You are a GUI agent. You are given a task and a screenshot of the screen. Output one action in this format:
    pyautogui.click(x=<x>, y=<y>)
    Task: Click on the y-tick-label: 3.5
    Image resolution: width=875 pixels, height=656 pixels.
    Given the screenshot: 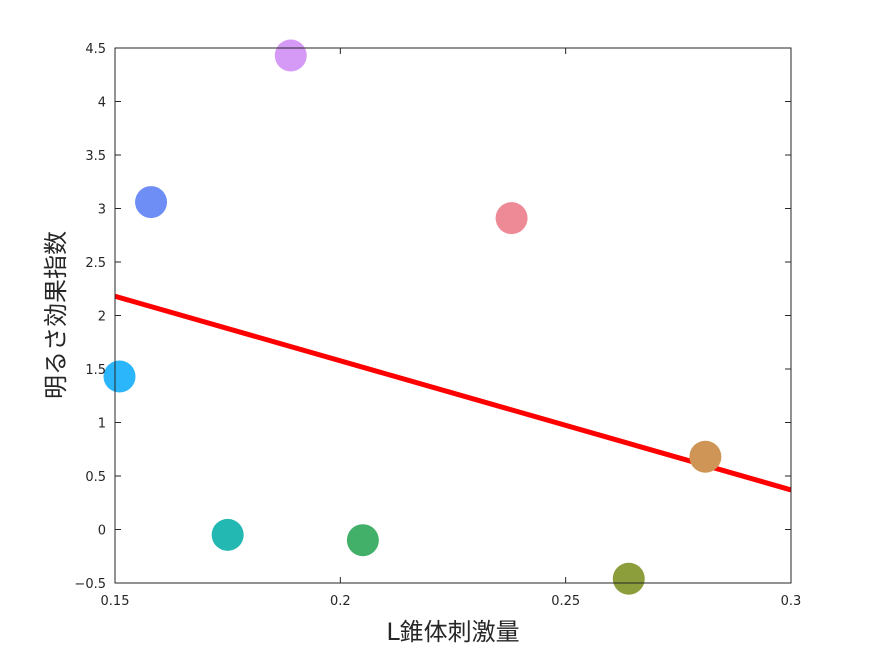 What is the action you would take?
    pyautogui.click(x=95, y=156)
    